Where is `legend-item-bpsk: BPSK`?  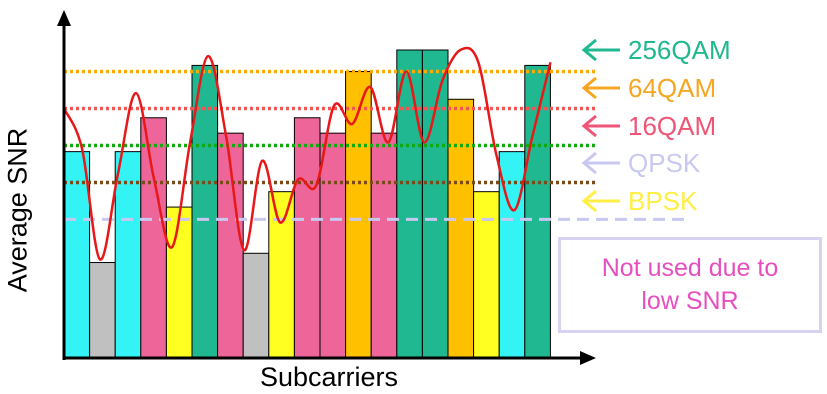 legend-item-bpsk: BPSK is located at coordinates (638, 201).